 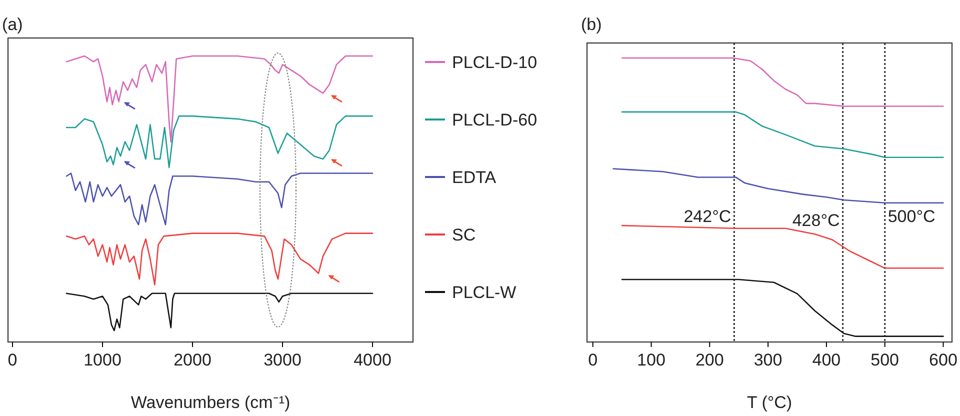 I want to click on x-axis-title: T (°C), so click(x=769, y=402).